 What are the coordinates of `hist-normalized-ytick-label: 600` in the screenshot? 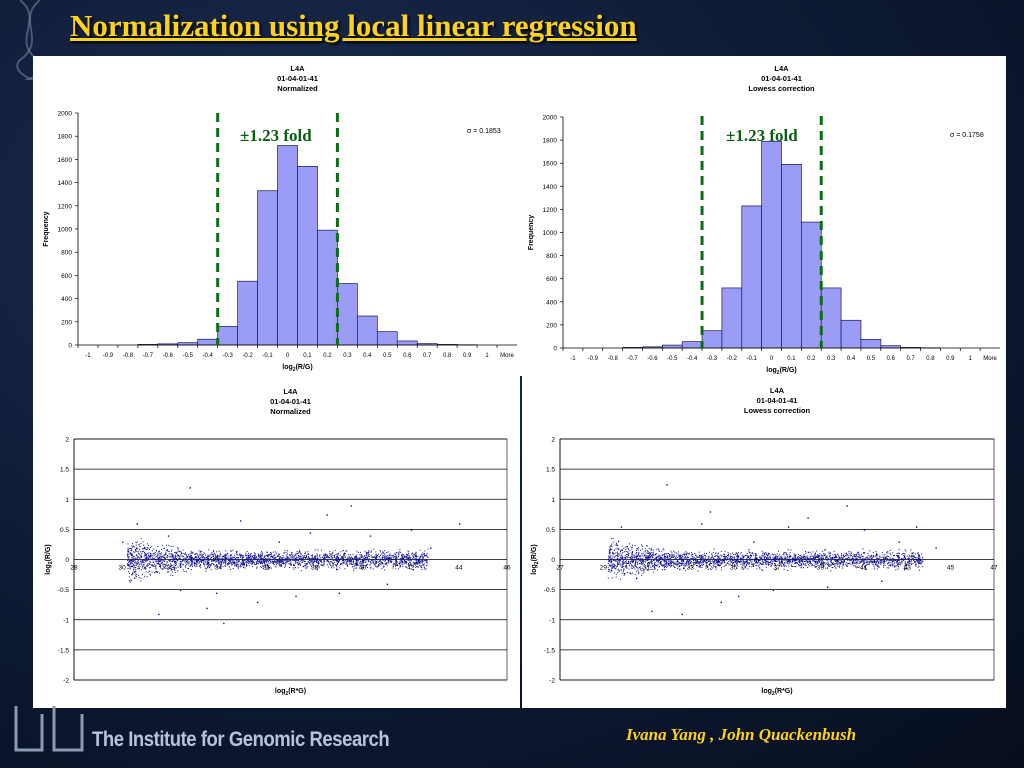 It's located at (66, 276).